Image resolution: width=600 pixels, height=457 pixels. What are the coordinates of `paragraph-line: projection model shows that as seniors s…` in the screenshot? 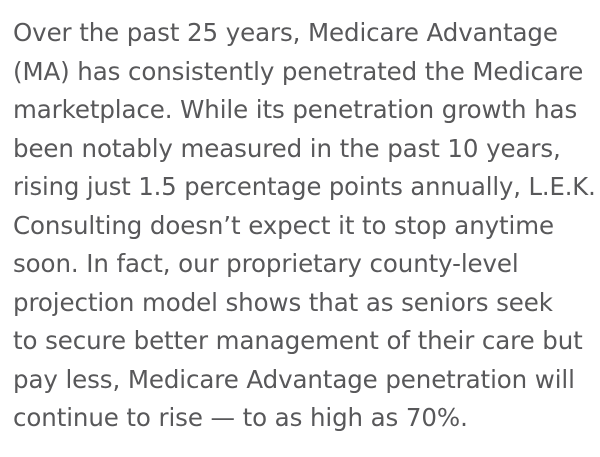 It's located at (283, 302).